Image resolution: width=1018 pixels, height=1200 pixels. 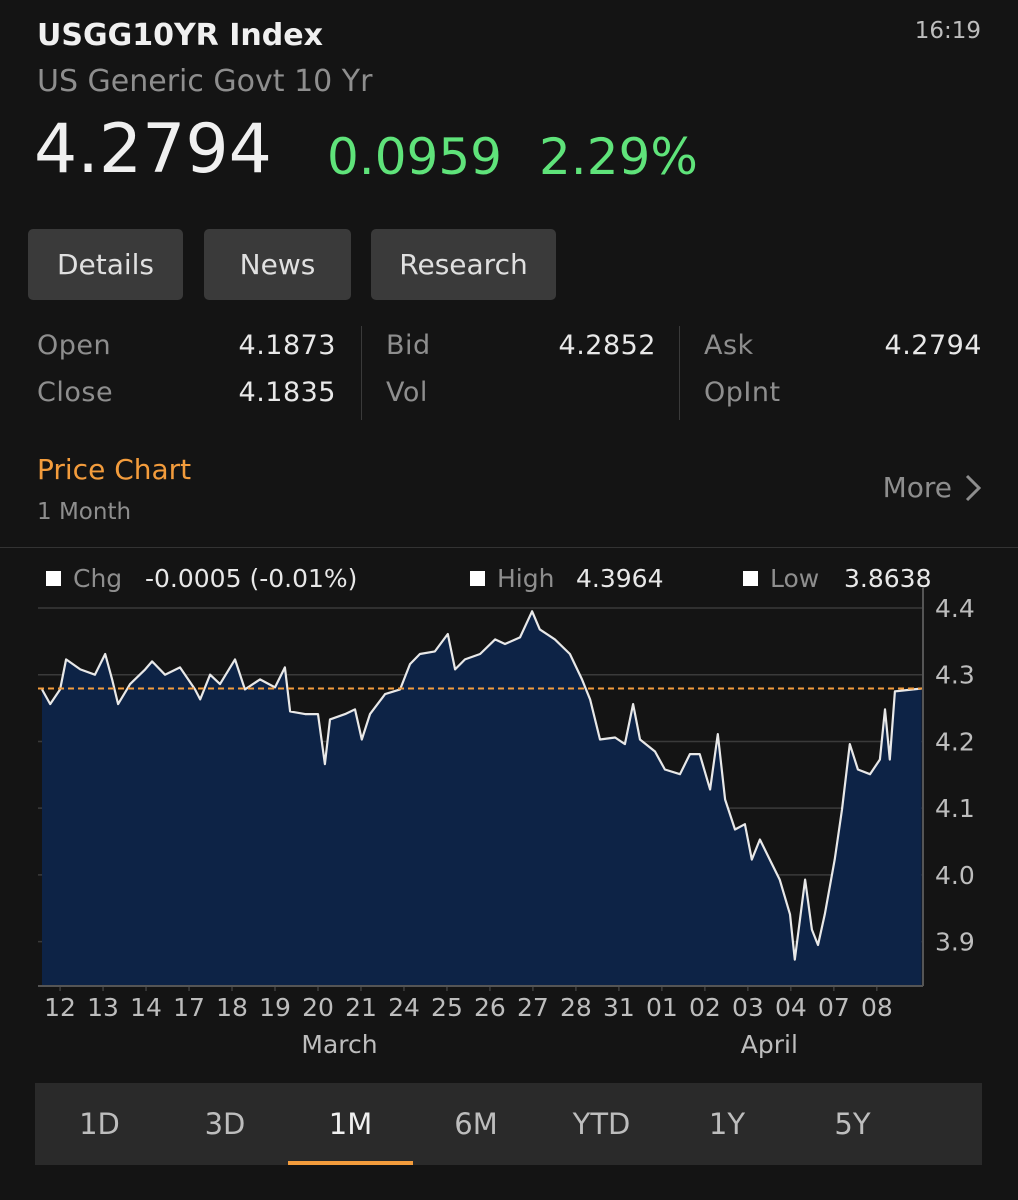 I want to click on y-tick-label: 4.3, so click(x=955, y=675).